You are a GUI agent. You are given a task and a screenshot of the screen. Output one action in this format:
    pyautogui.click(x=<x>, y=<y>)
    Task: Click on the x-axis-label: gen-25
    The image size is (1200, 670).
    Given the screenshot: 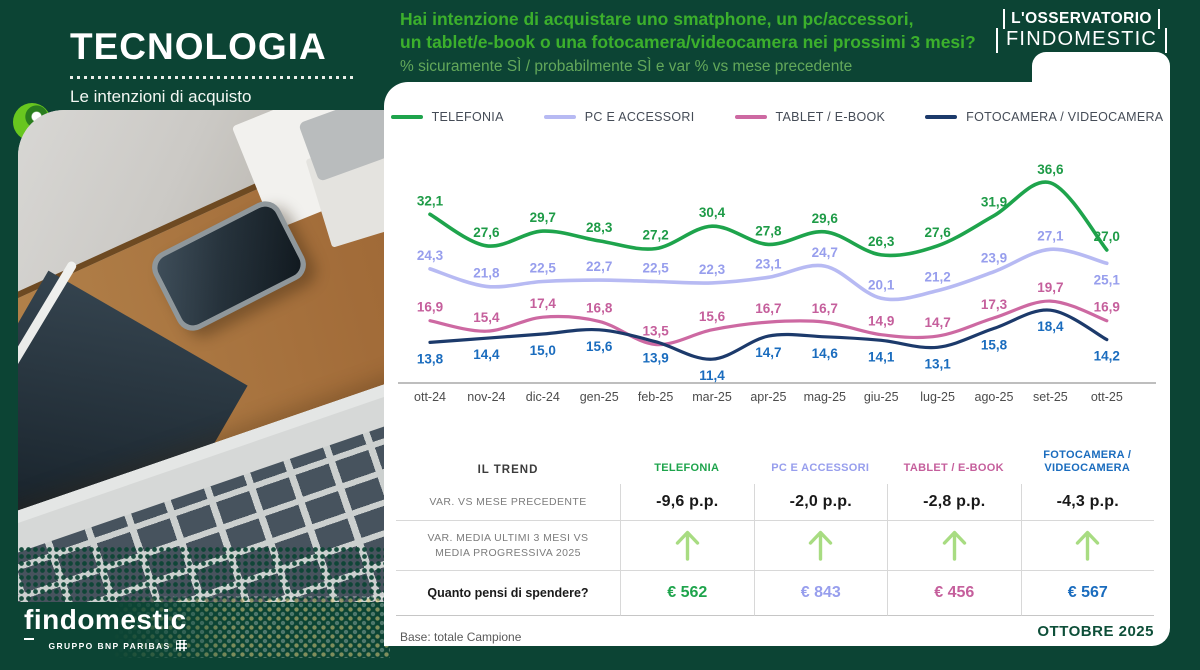 What is the action you would take?
    pyautogui.click(x=599, y=397)
    